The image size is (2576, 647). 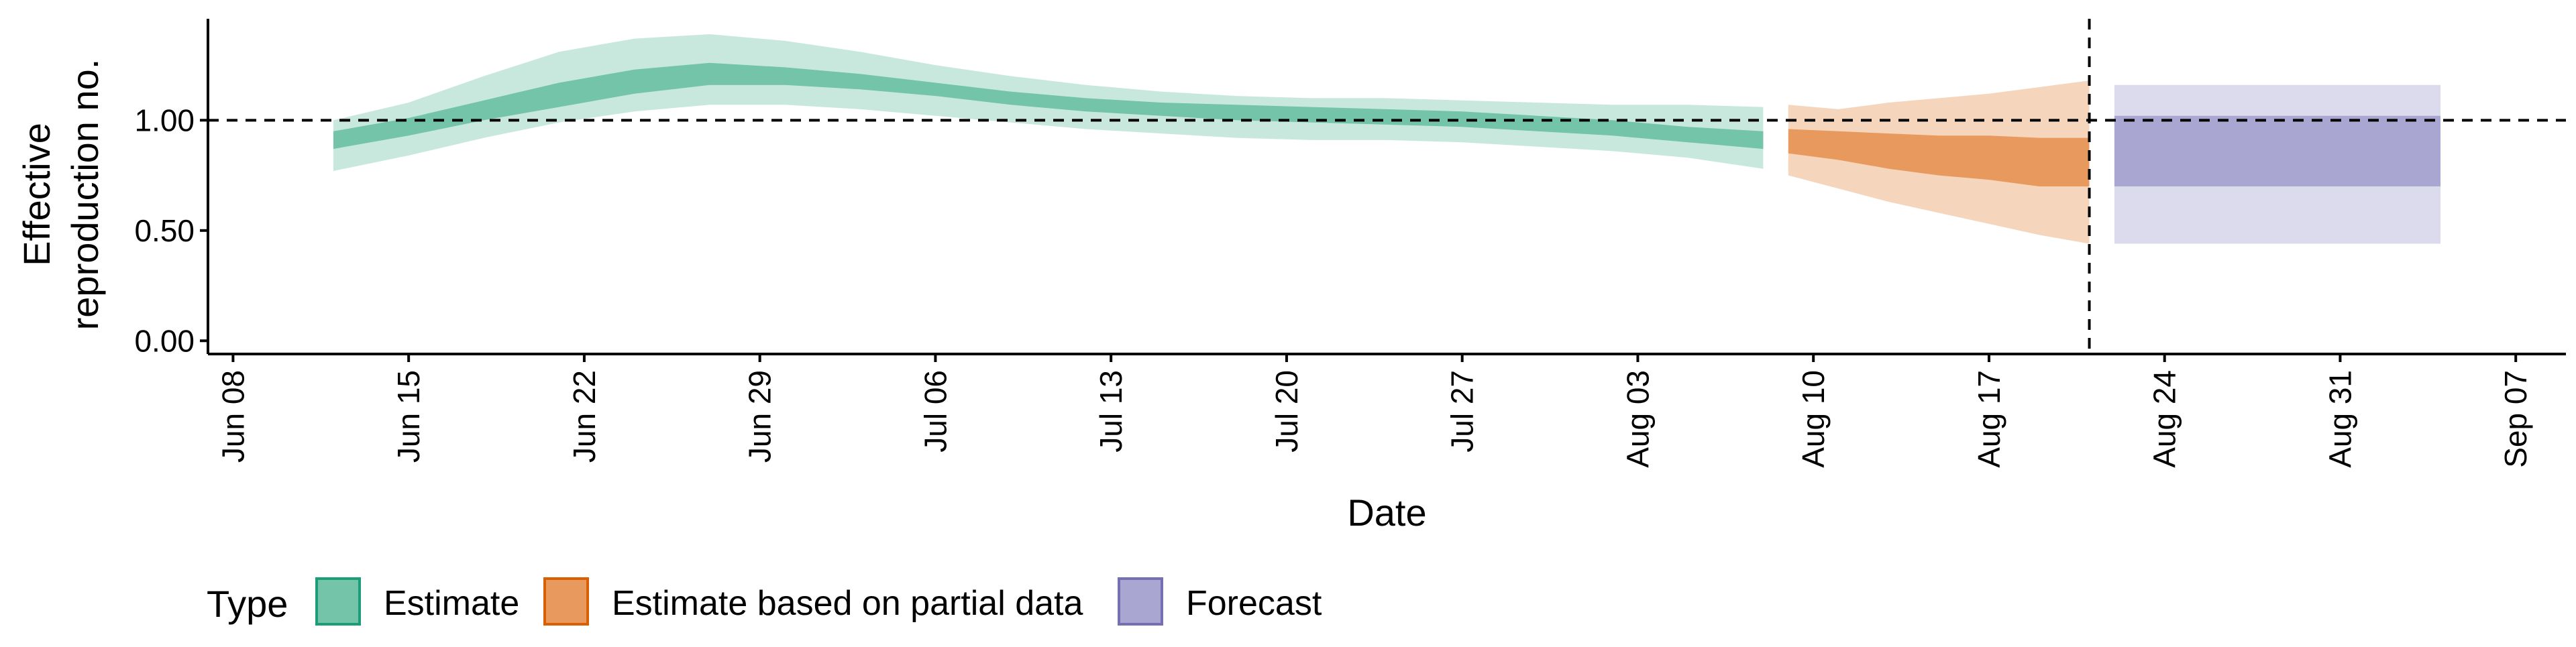 I want to click on x-tick-label: Aug 03, so click(x=1637, y=419).